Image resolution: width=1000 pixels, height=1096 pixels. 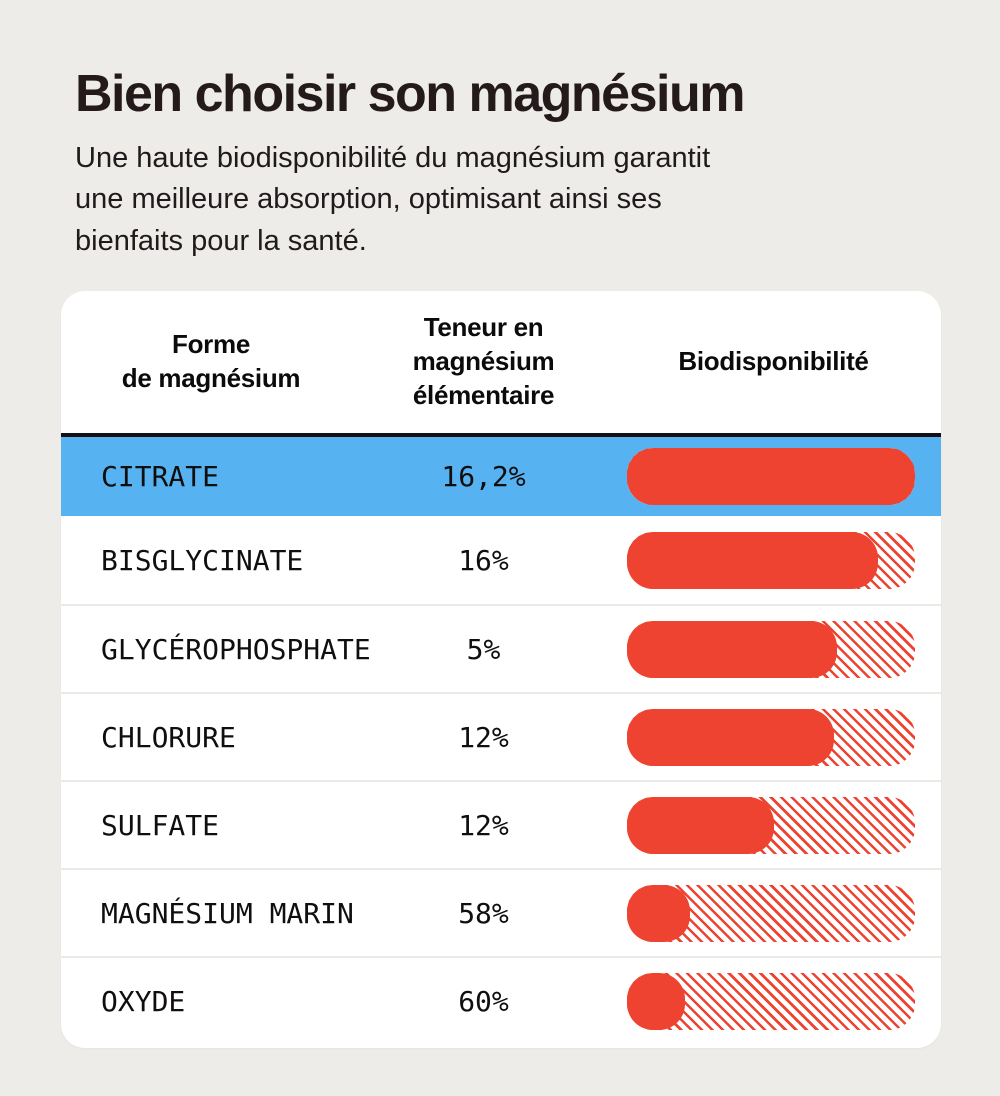 I want to click on row-form-label: OXYDE, so click(x=143, y=1001).